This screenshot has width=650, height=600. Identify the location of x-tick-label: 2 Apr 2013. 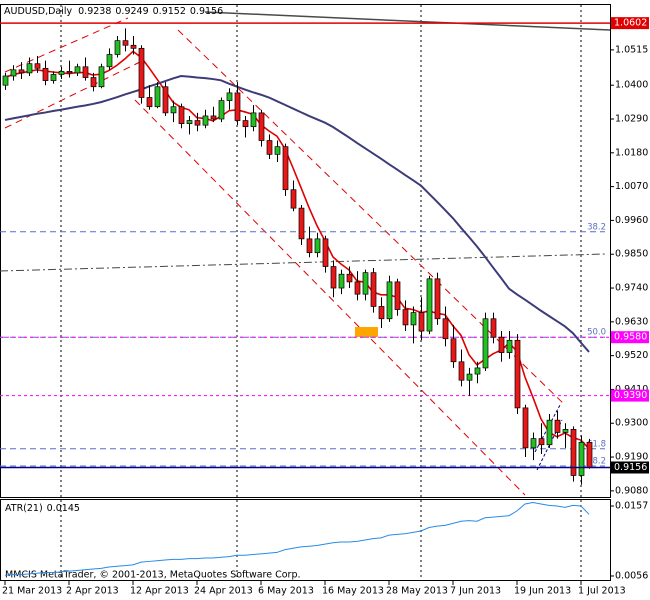
(92, 591).